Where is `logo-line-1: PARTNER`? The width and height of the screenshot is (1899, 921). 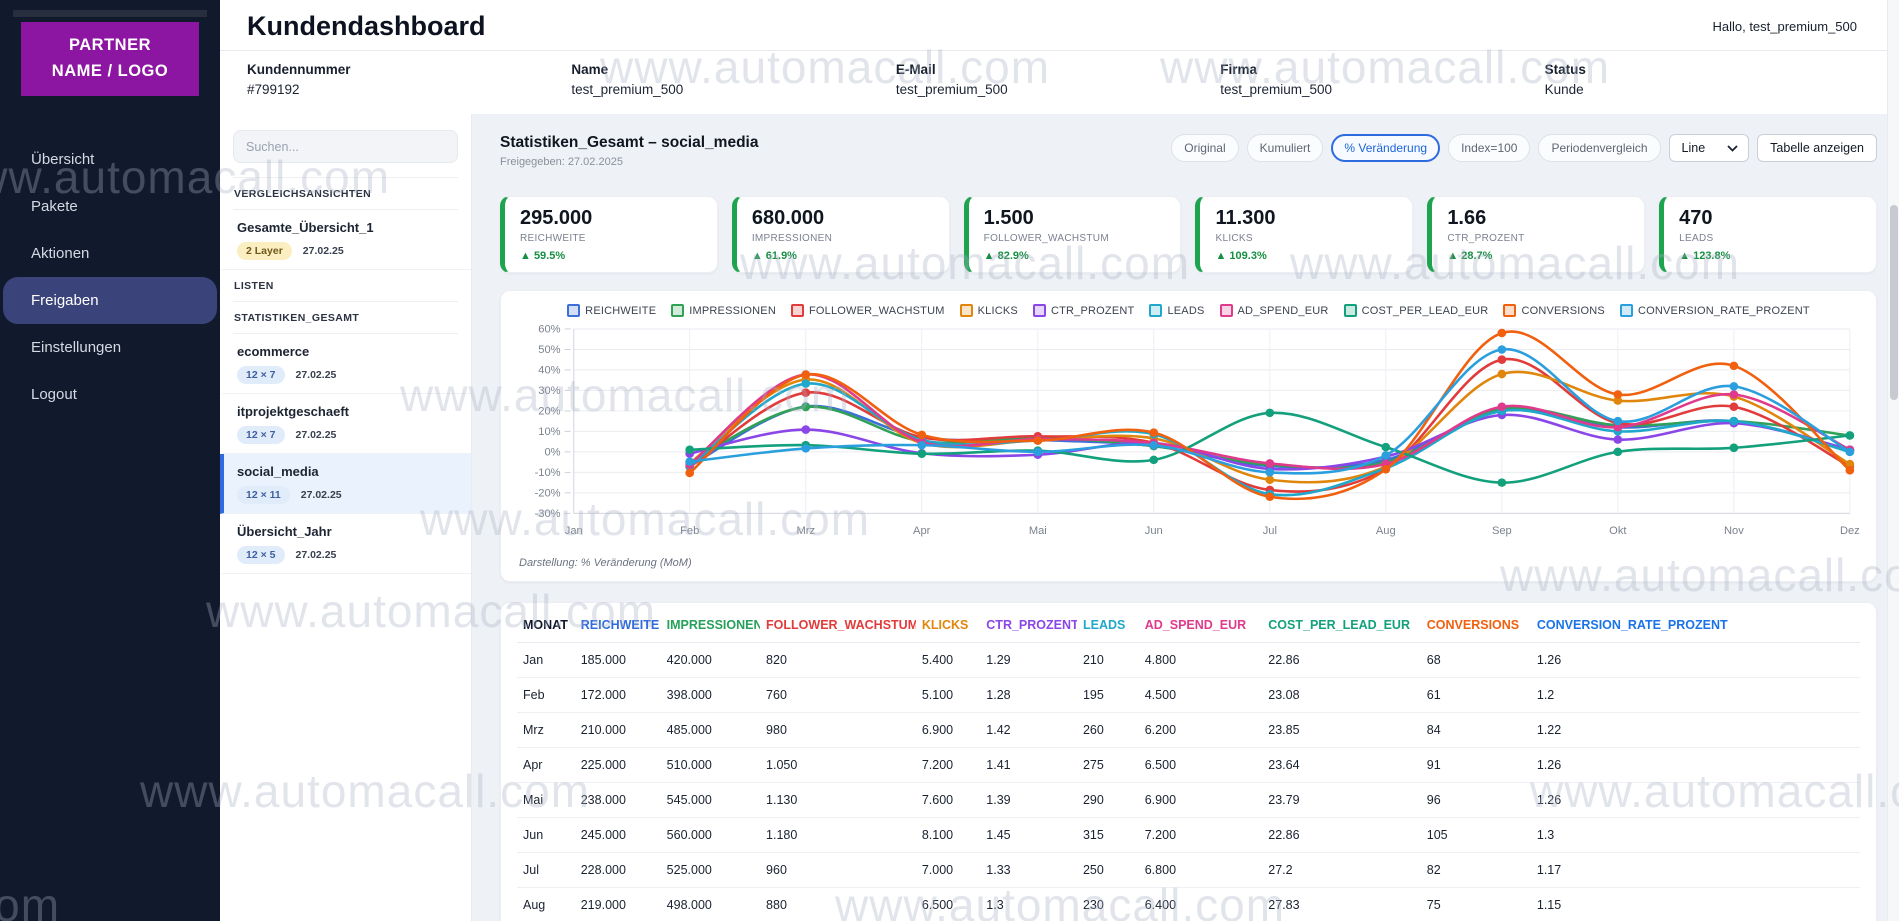 logo-line-1: PARTNER is located at coordinates (110, 45).